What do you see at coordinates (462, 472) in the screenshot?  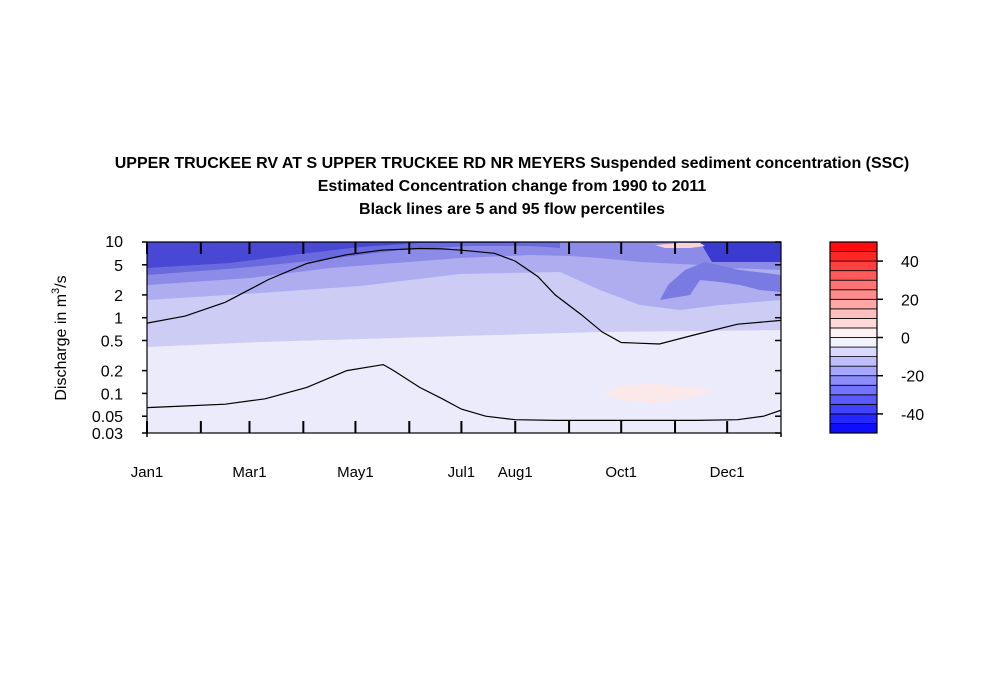 I see `x-tick-label-3: Jul1` at bounding box center [462, 472].